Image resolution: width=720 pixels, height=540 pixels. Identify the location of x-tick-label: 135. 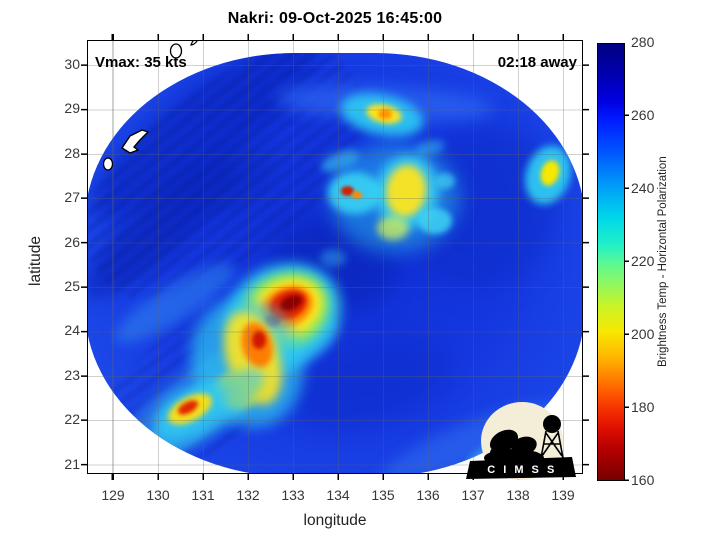
(383, 495).